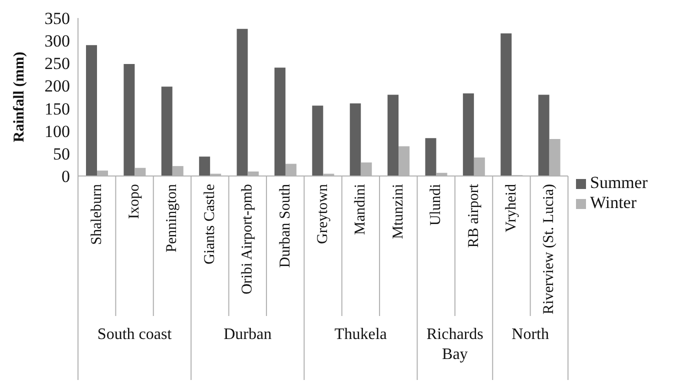 Image resolution: width=675 pixels, height=390 pixels. I want to click on text: North, so click(530, 334).